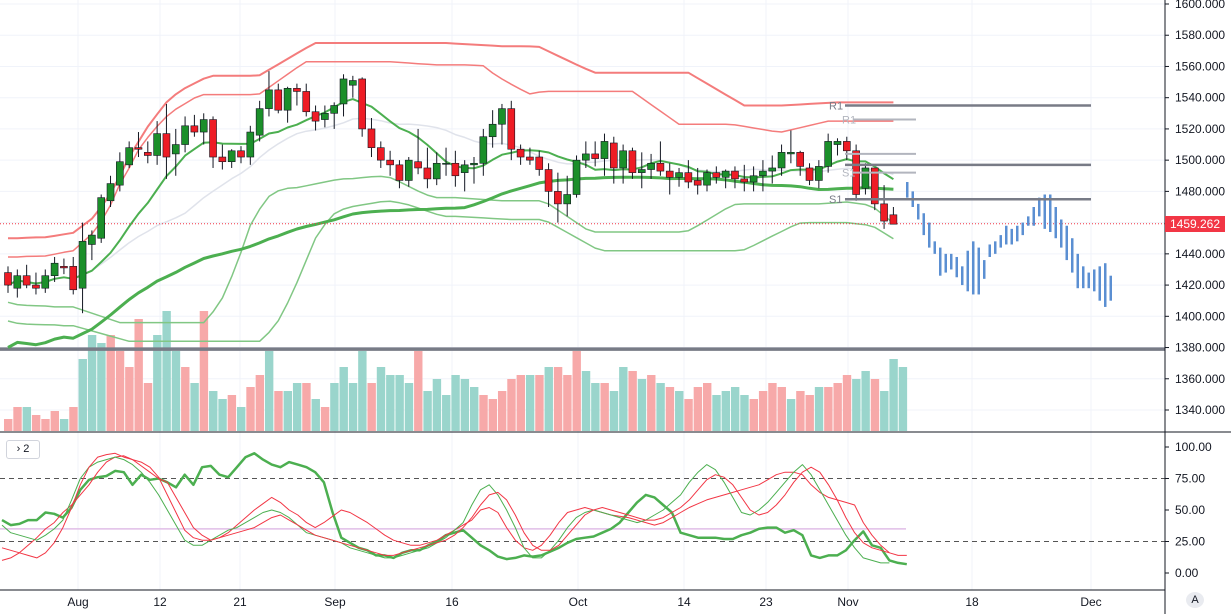 This screenshot has height=614, width=1231. I want to click on time-tick-label: 23, so click(766, 602).